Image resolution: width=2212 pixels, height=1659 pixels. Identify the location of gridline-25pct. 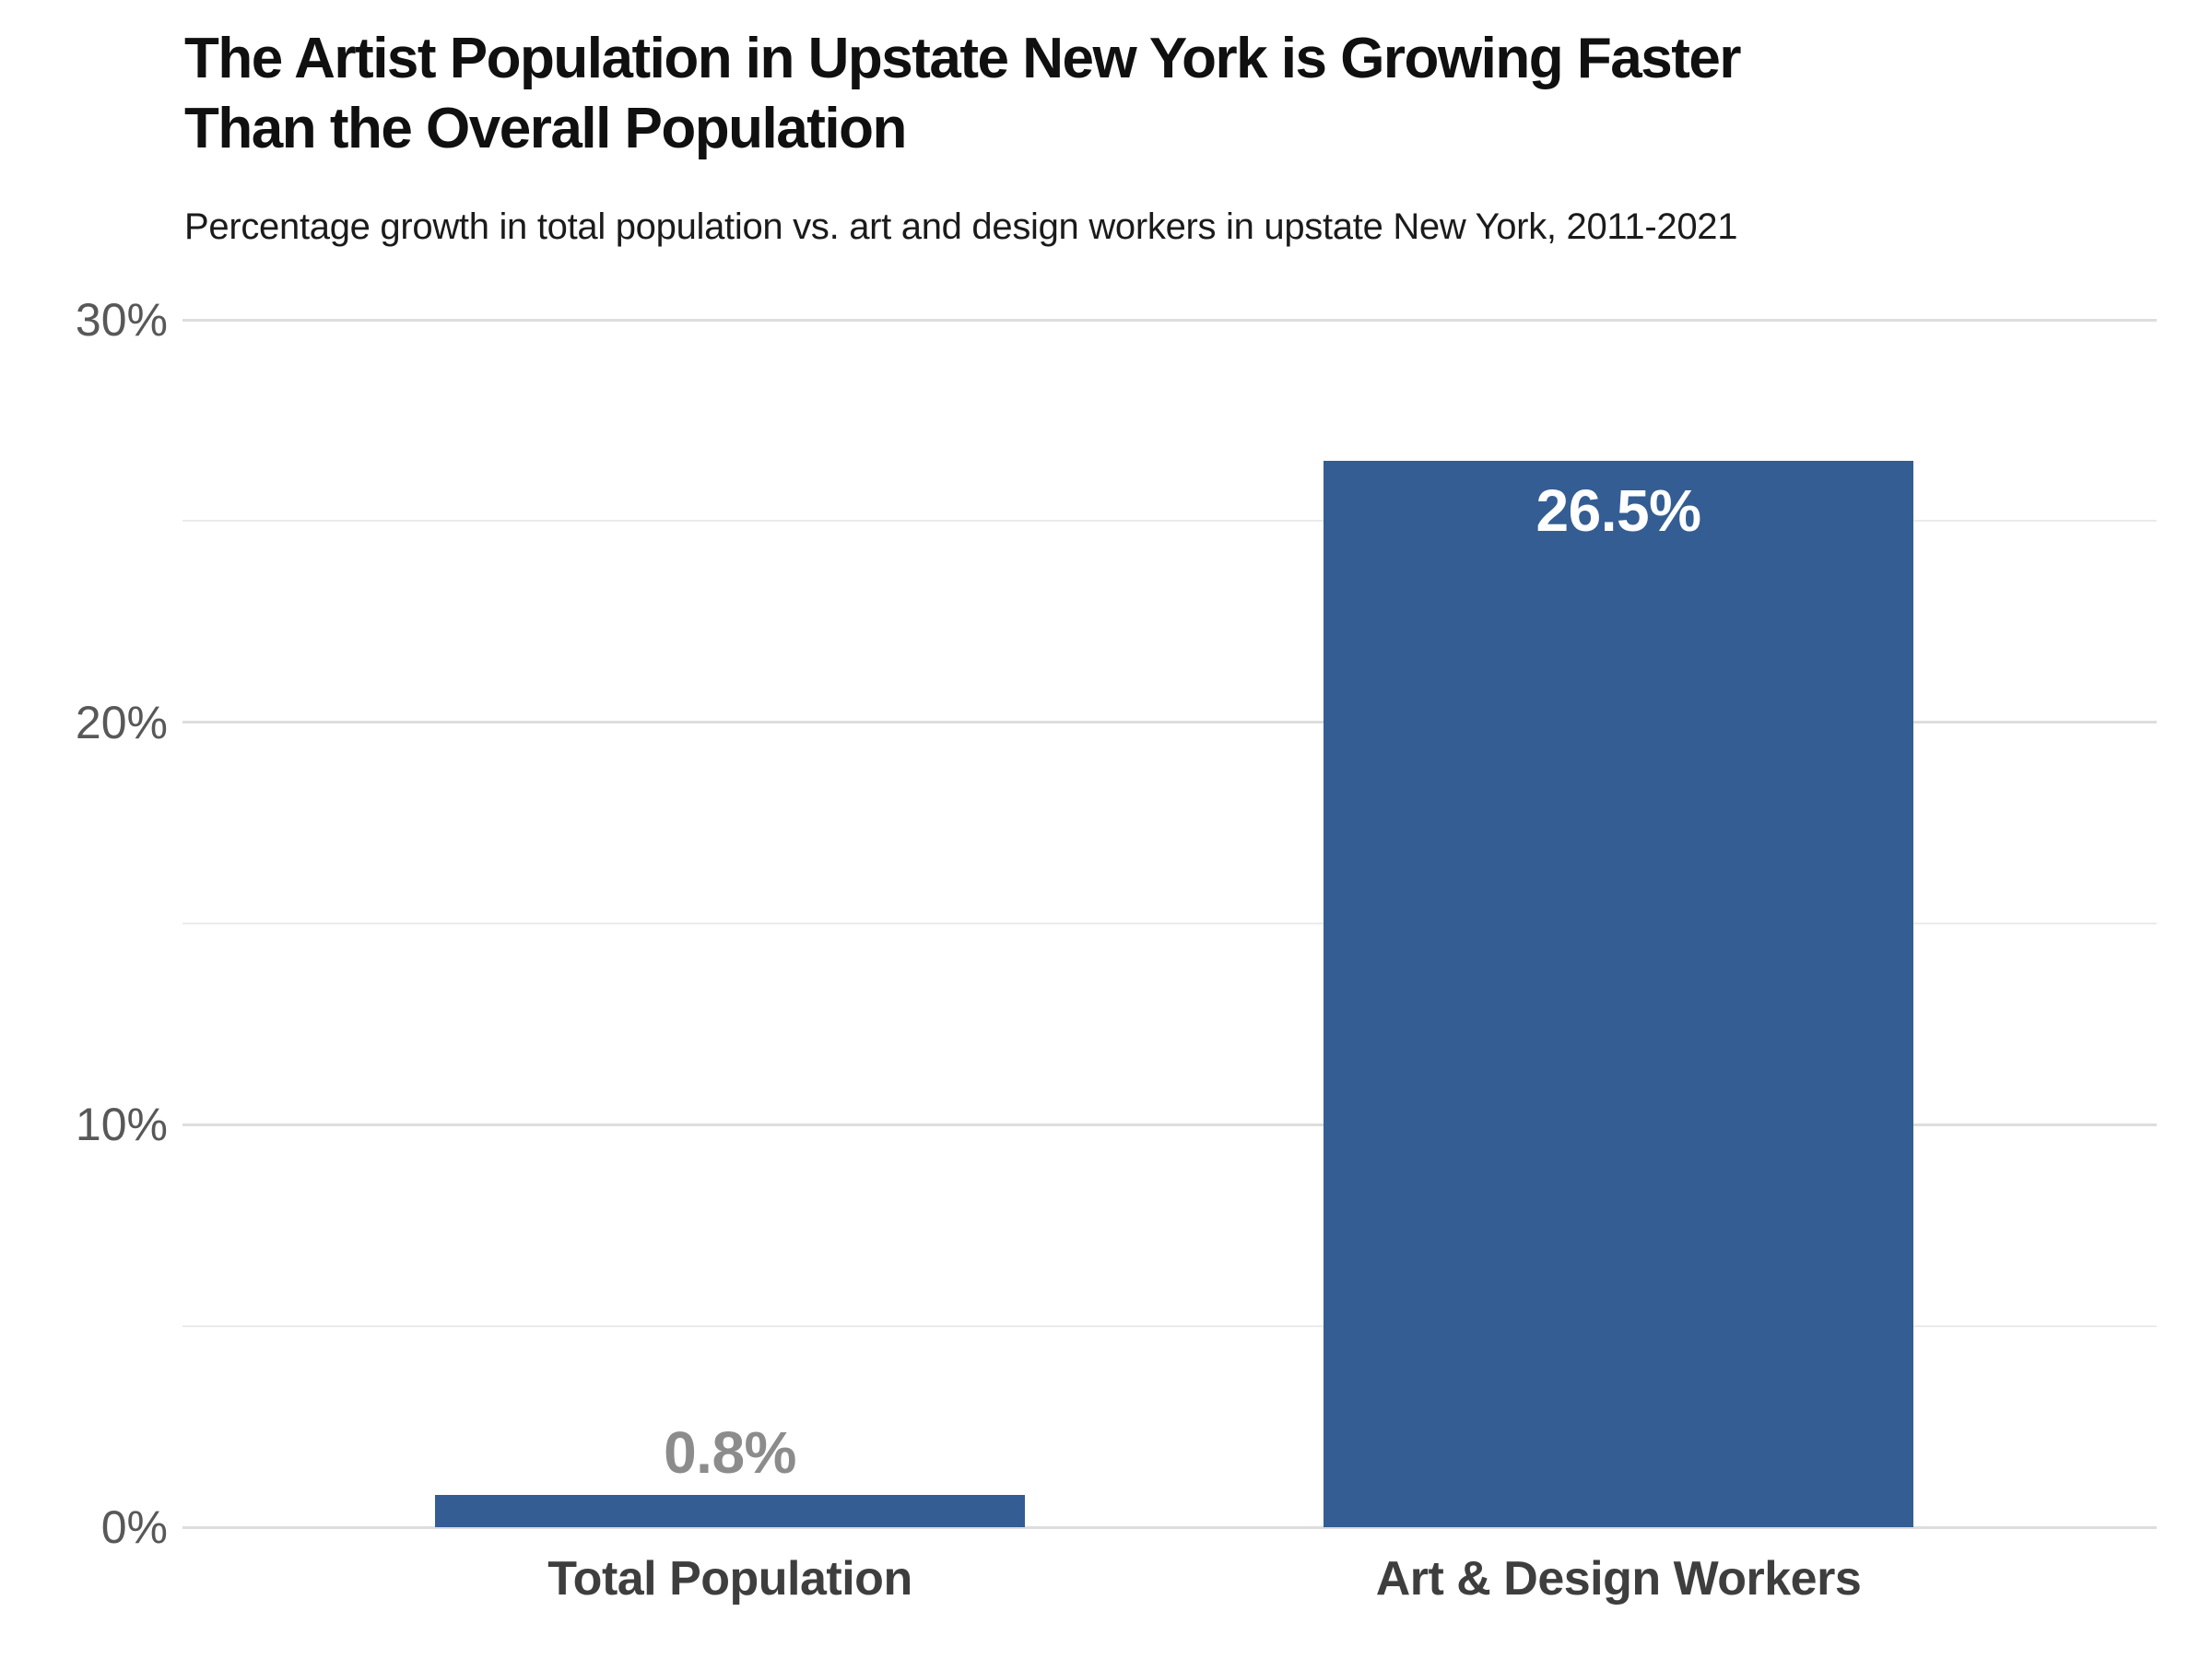
(1169, 521).